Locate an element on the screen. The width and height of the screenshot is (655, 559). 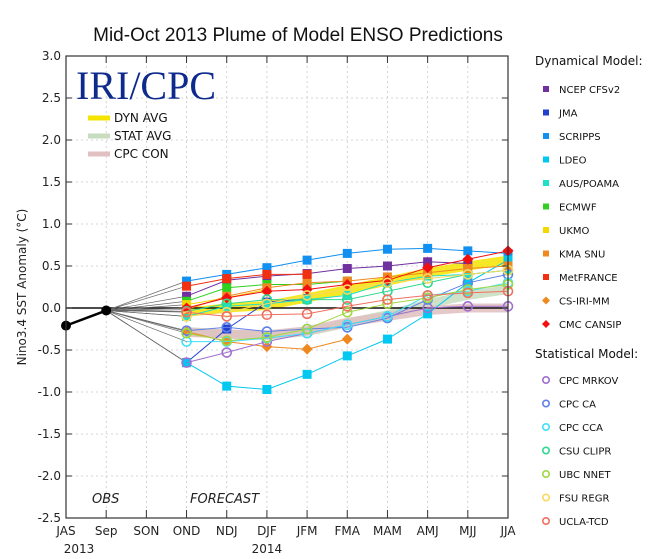
point-jma is located at coordinates (227, 329).